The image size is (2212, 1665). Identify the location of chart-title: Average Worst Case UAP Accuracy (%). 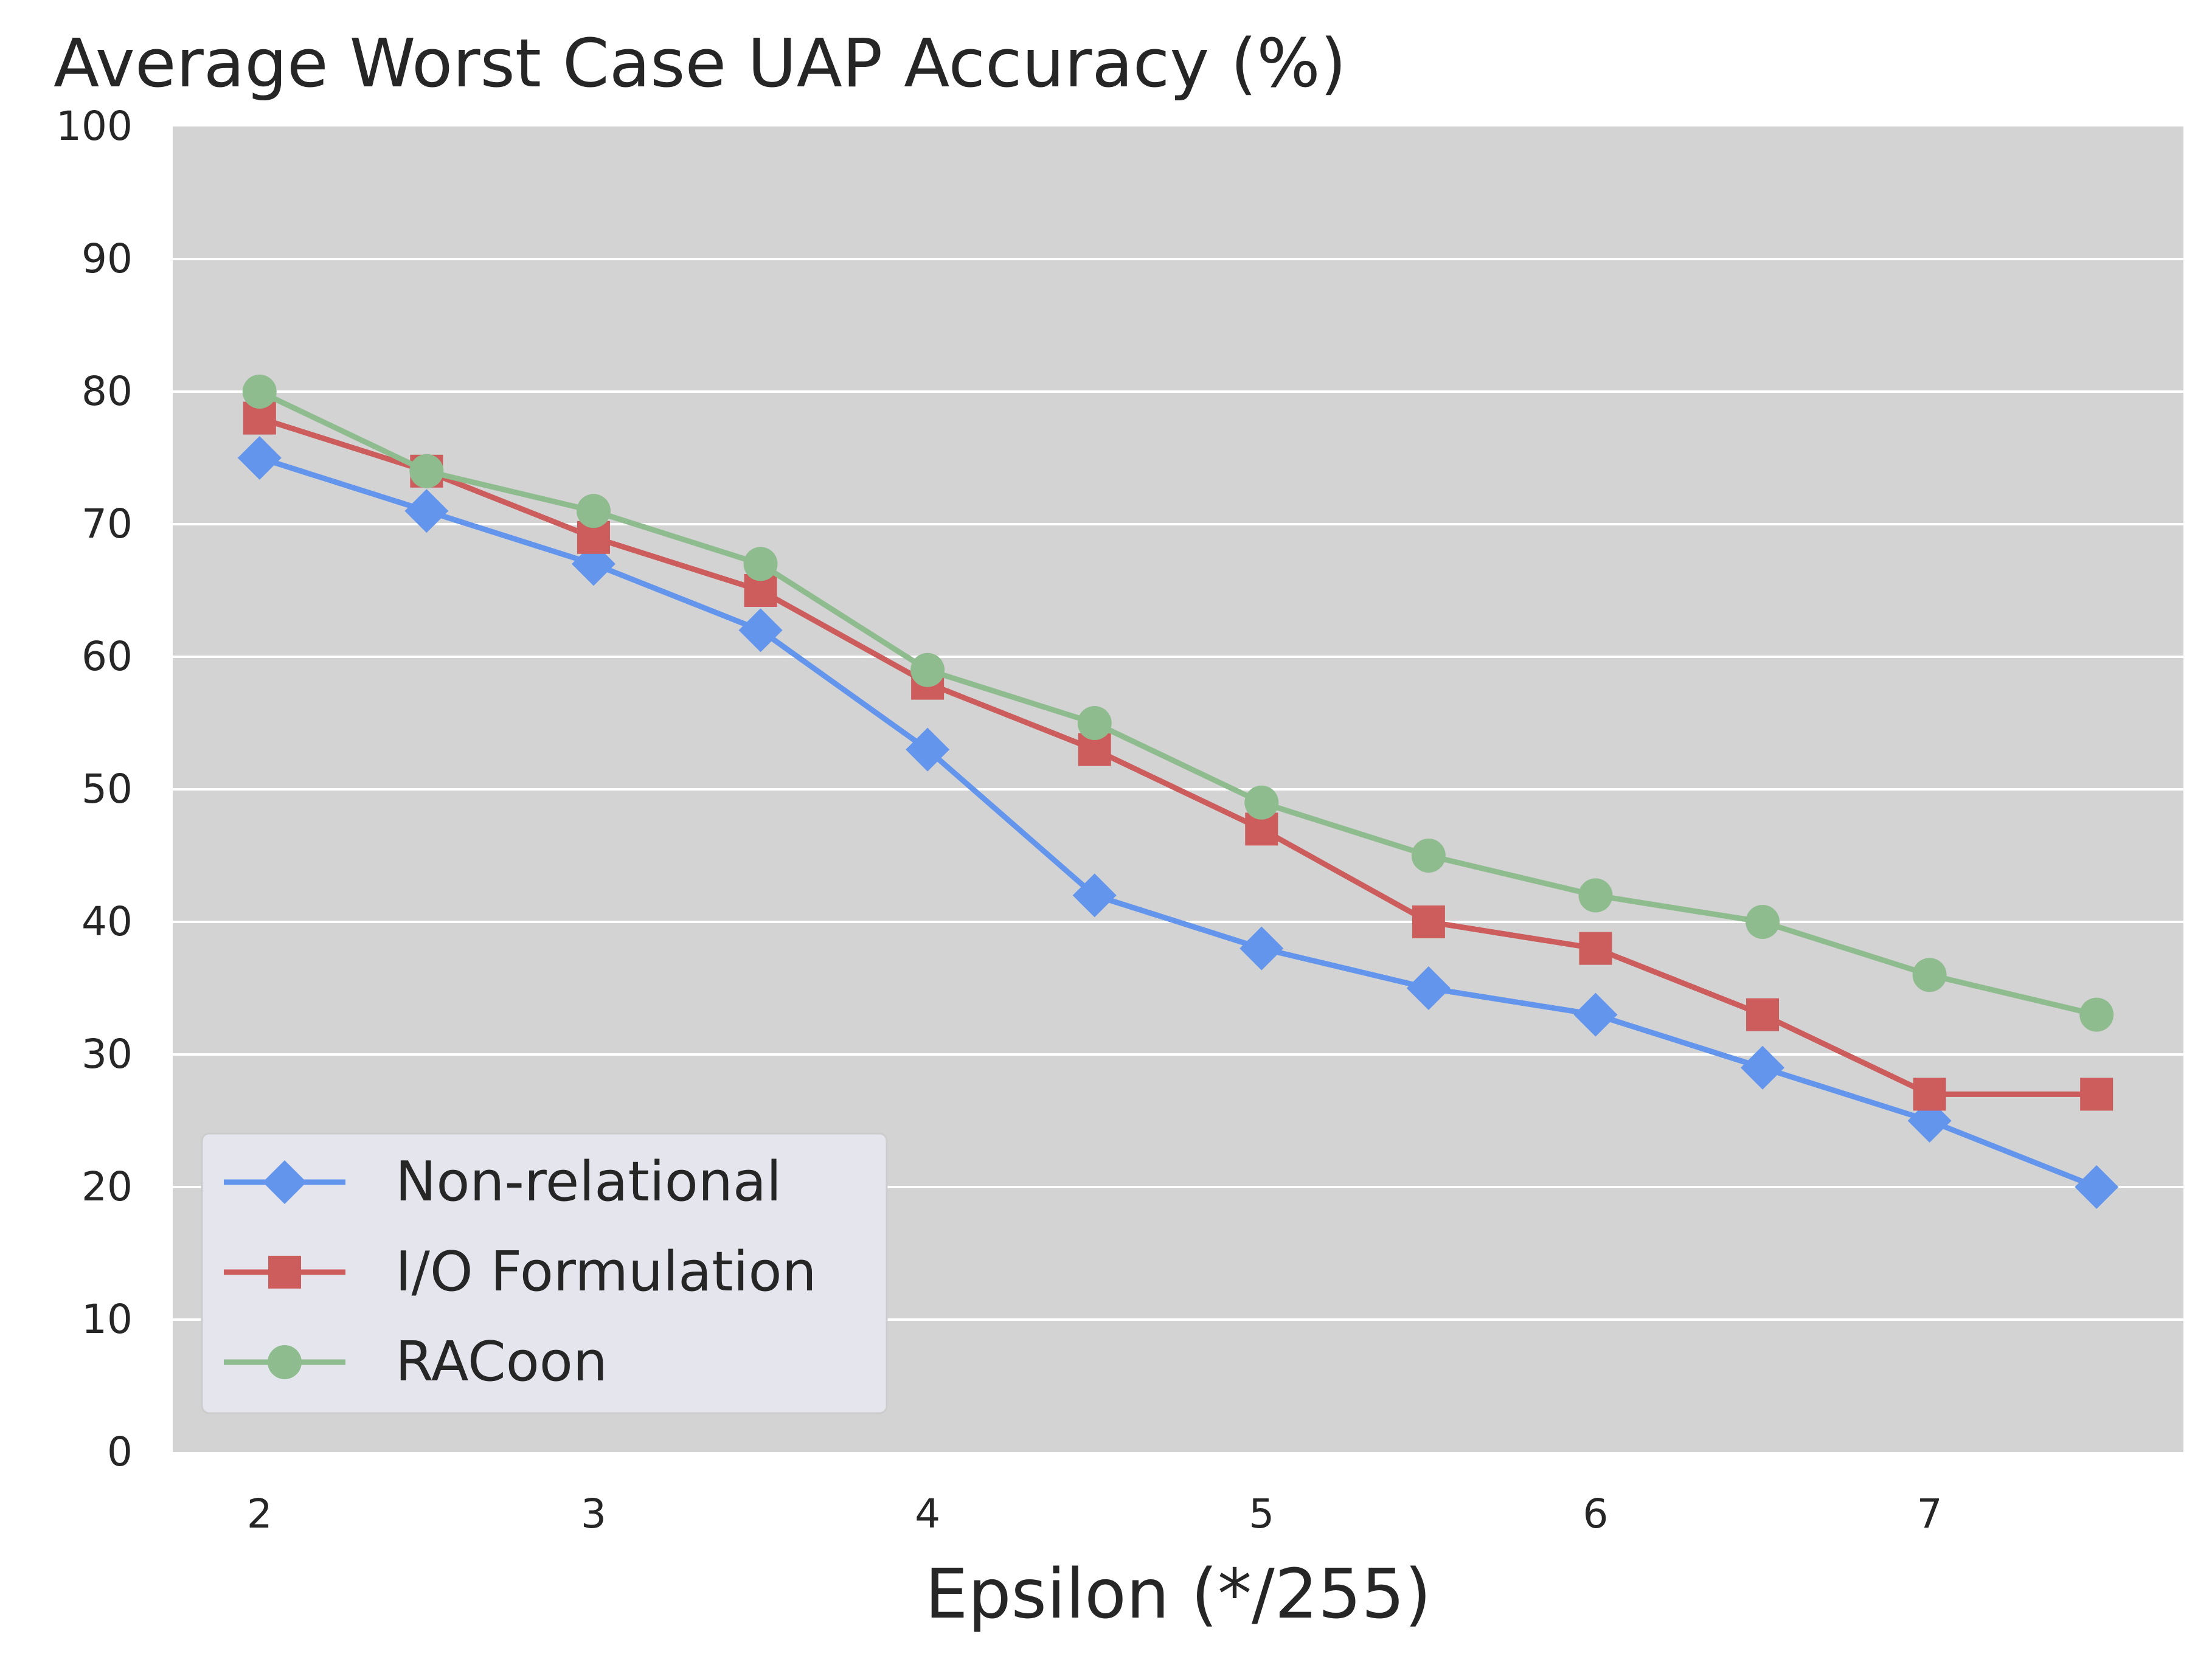
(700, 63).